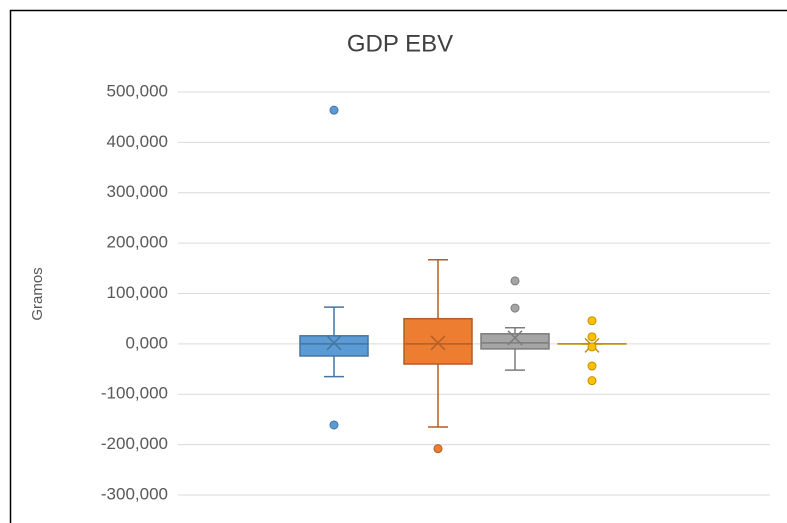 The height and width of the screenshot is (523, 787). Describe the element at coordinates (137, 191) in the screenshot. I see `y-tick-label: 300,000` at that location.